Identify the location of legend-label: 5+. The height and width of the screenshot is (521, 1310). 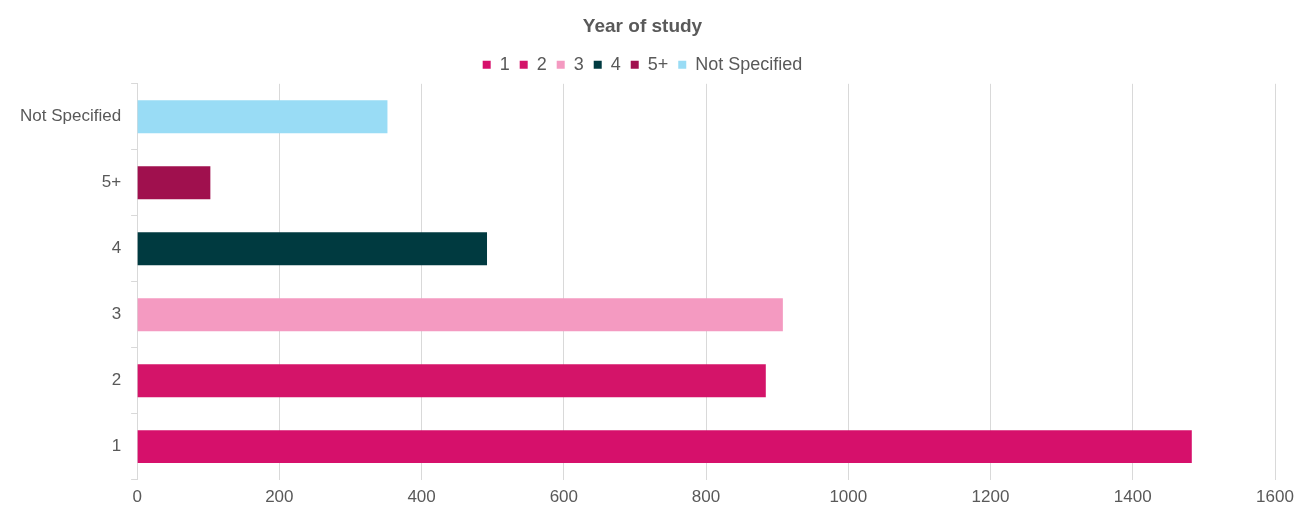
(658, 63).